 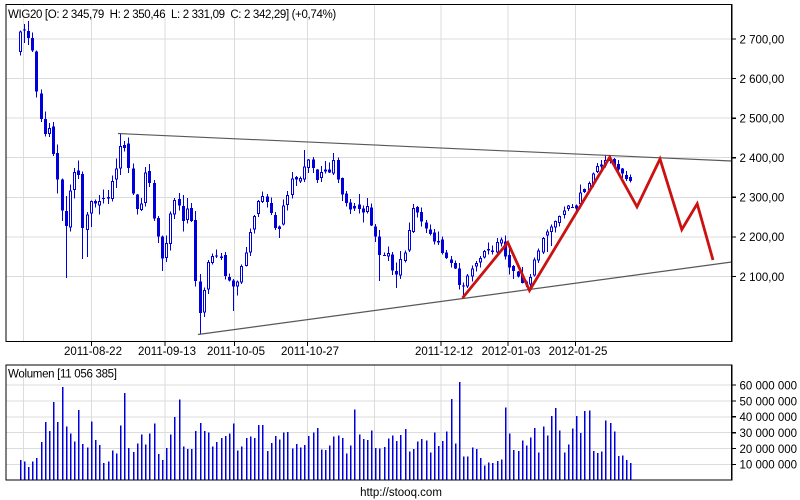 What do you see at coordinates (762, 40) in the screenshot?
I see `svg-text: 2 700,00` at bounding box center [762, 40].